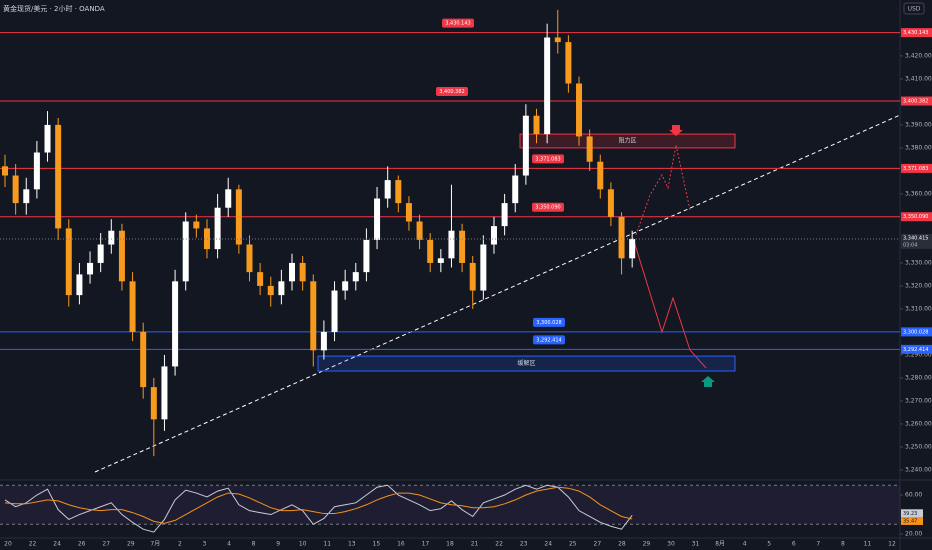 Image resolution: width=932 pixels, height=550 pixels. Describe the element at coordinates (918, 262) in the screenshot. I see `y-tick-label: 3,330.000` at that location.